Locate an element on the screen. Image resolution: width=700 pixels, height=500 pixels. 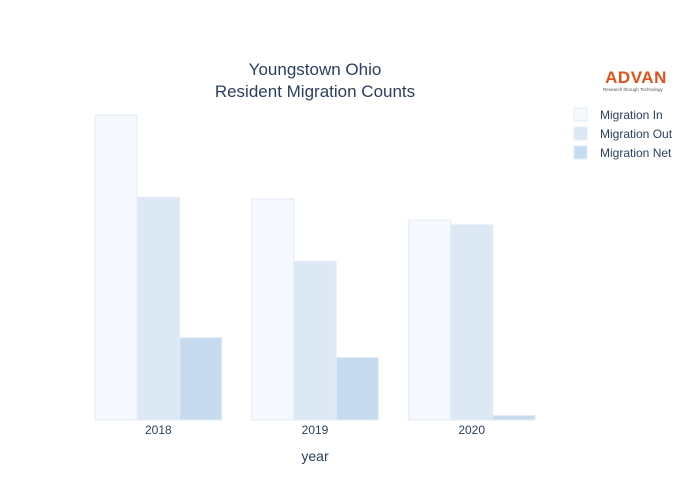
bar-migration-out-2020 is located at coordinates (472, 322).